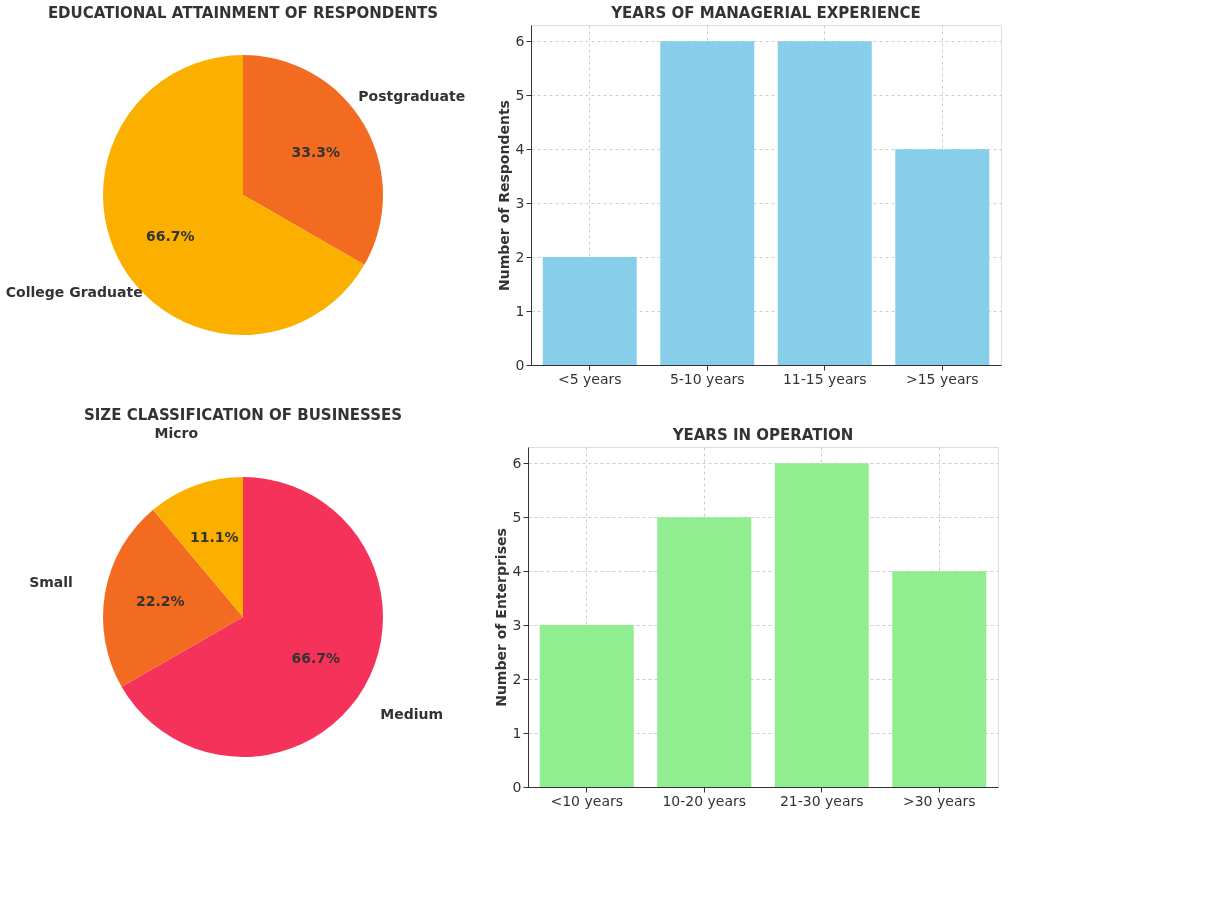 This screenshot has width=1229, height=901. I want to click on x-tick-label: <5 years, so click(589, 378).